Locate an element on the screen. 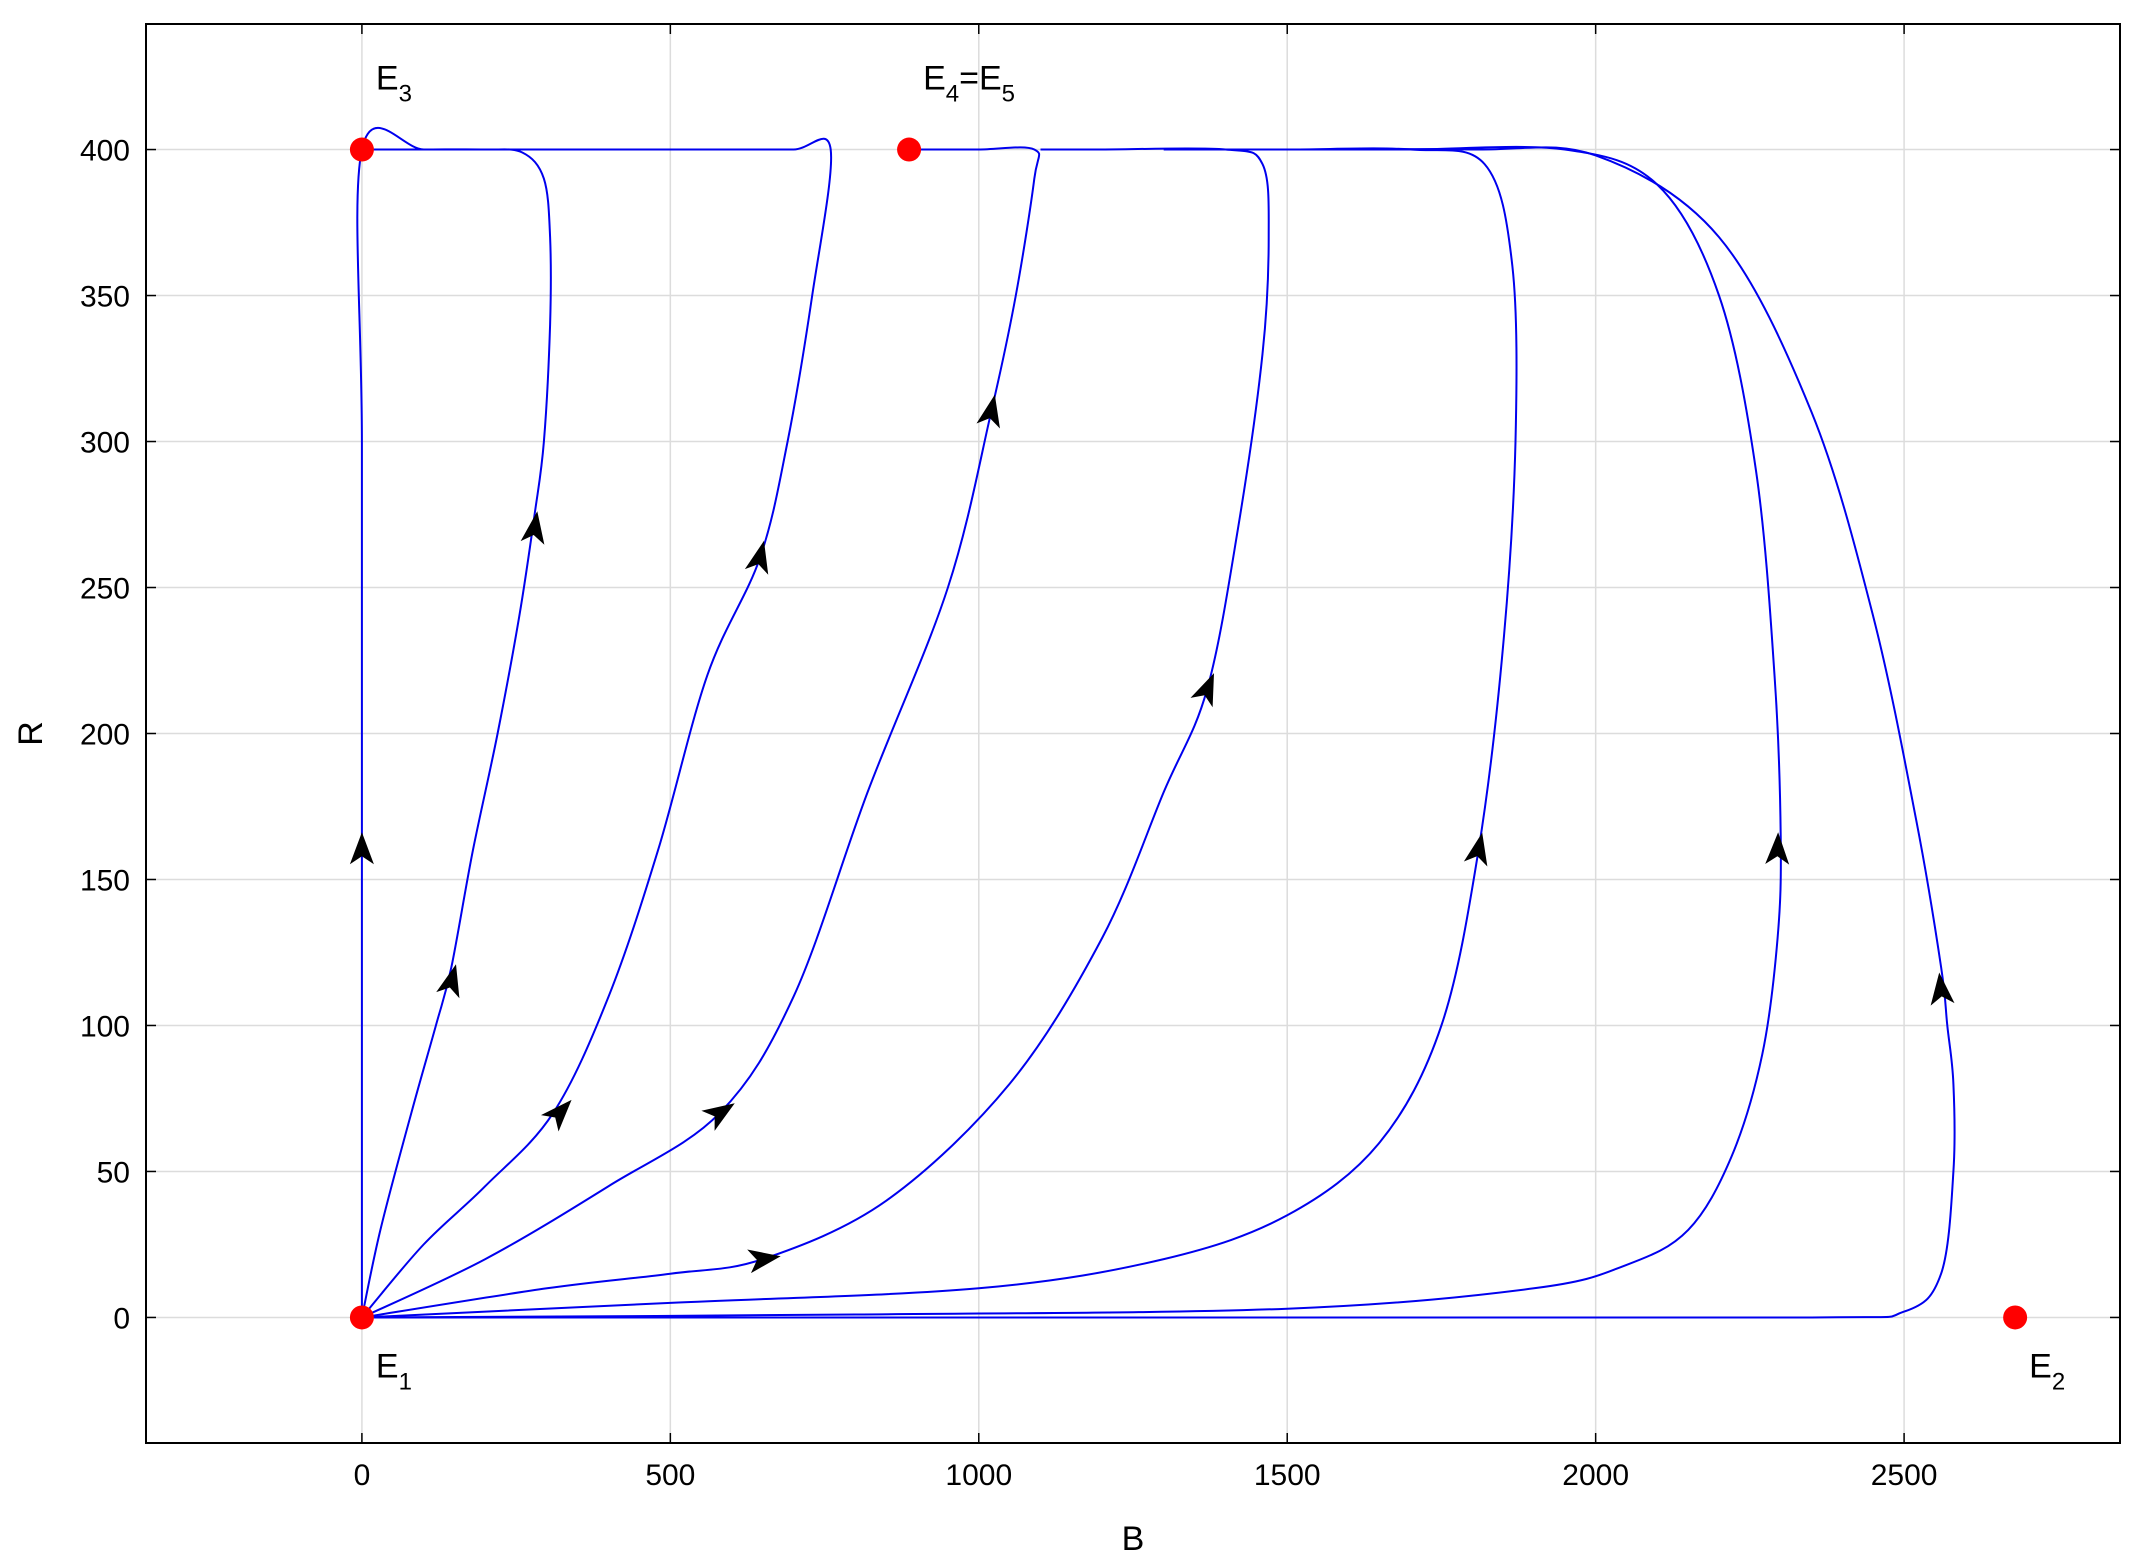 The image size is (2136, 1563). equilibrium-label-sub: 3 is located at coordinates (405, 94).